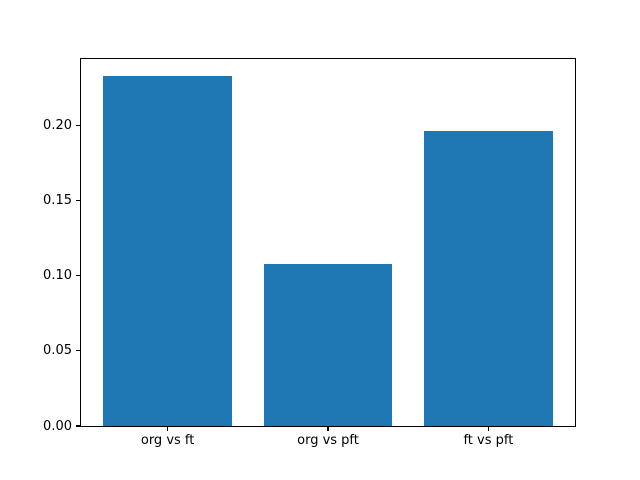 The image size is (640, 480). I want to click on bar-org-vs-pft, so click(328, 344).